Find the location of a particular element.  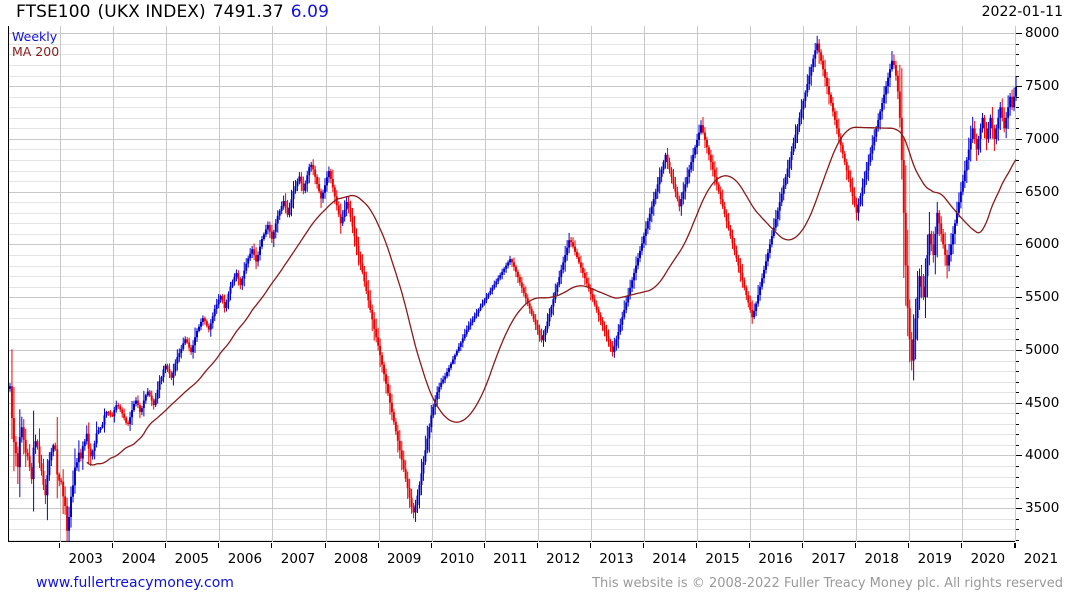

price-change-label: 6.09 is located at coordinates (310, 12).